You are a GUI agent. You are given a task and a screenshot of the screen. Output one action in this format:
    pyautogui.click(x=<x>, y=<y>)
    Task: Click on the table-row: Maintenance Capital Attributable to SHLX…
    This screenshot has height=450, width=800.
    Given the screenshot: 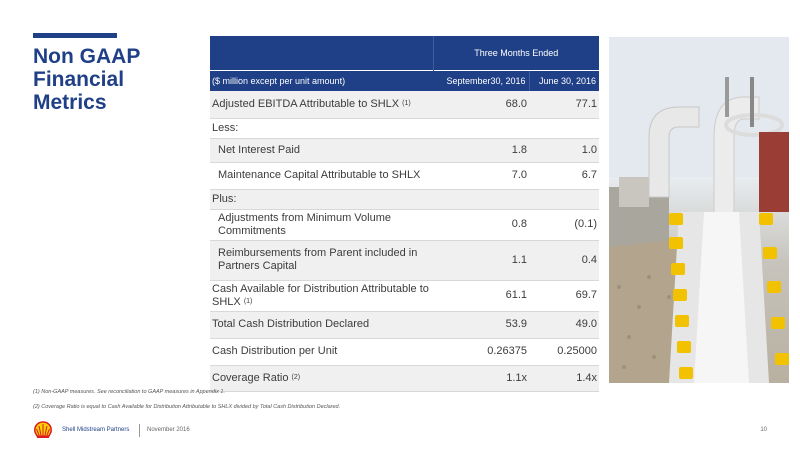 What is the action you would take?
    pyautogui.click(x=404, y=176)
    